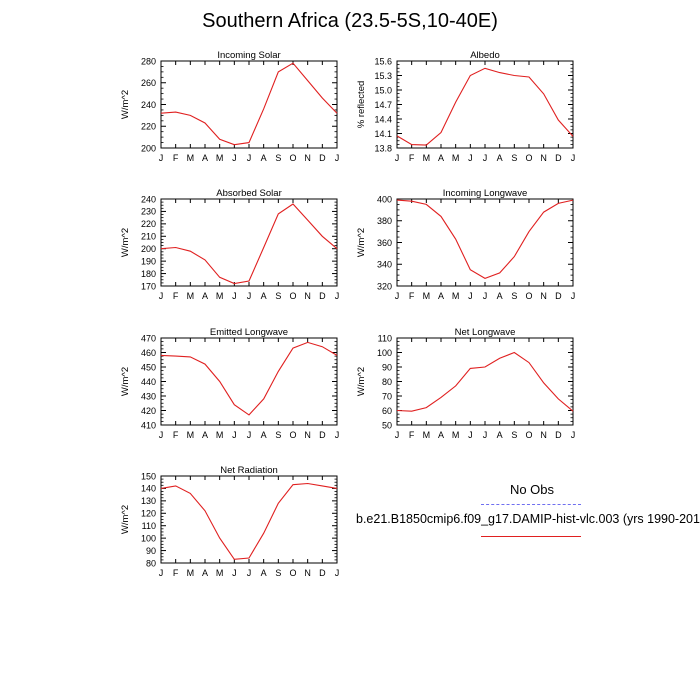  I want to click on y-tick-label: 430, so click(148, 396).